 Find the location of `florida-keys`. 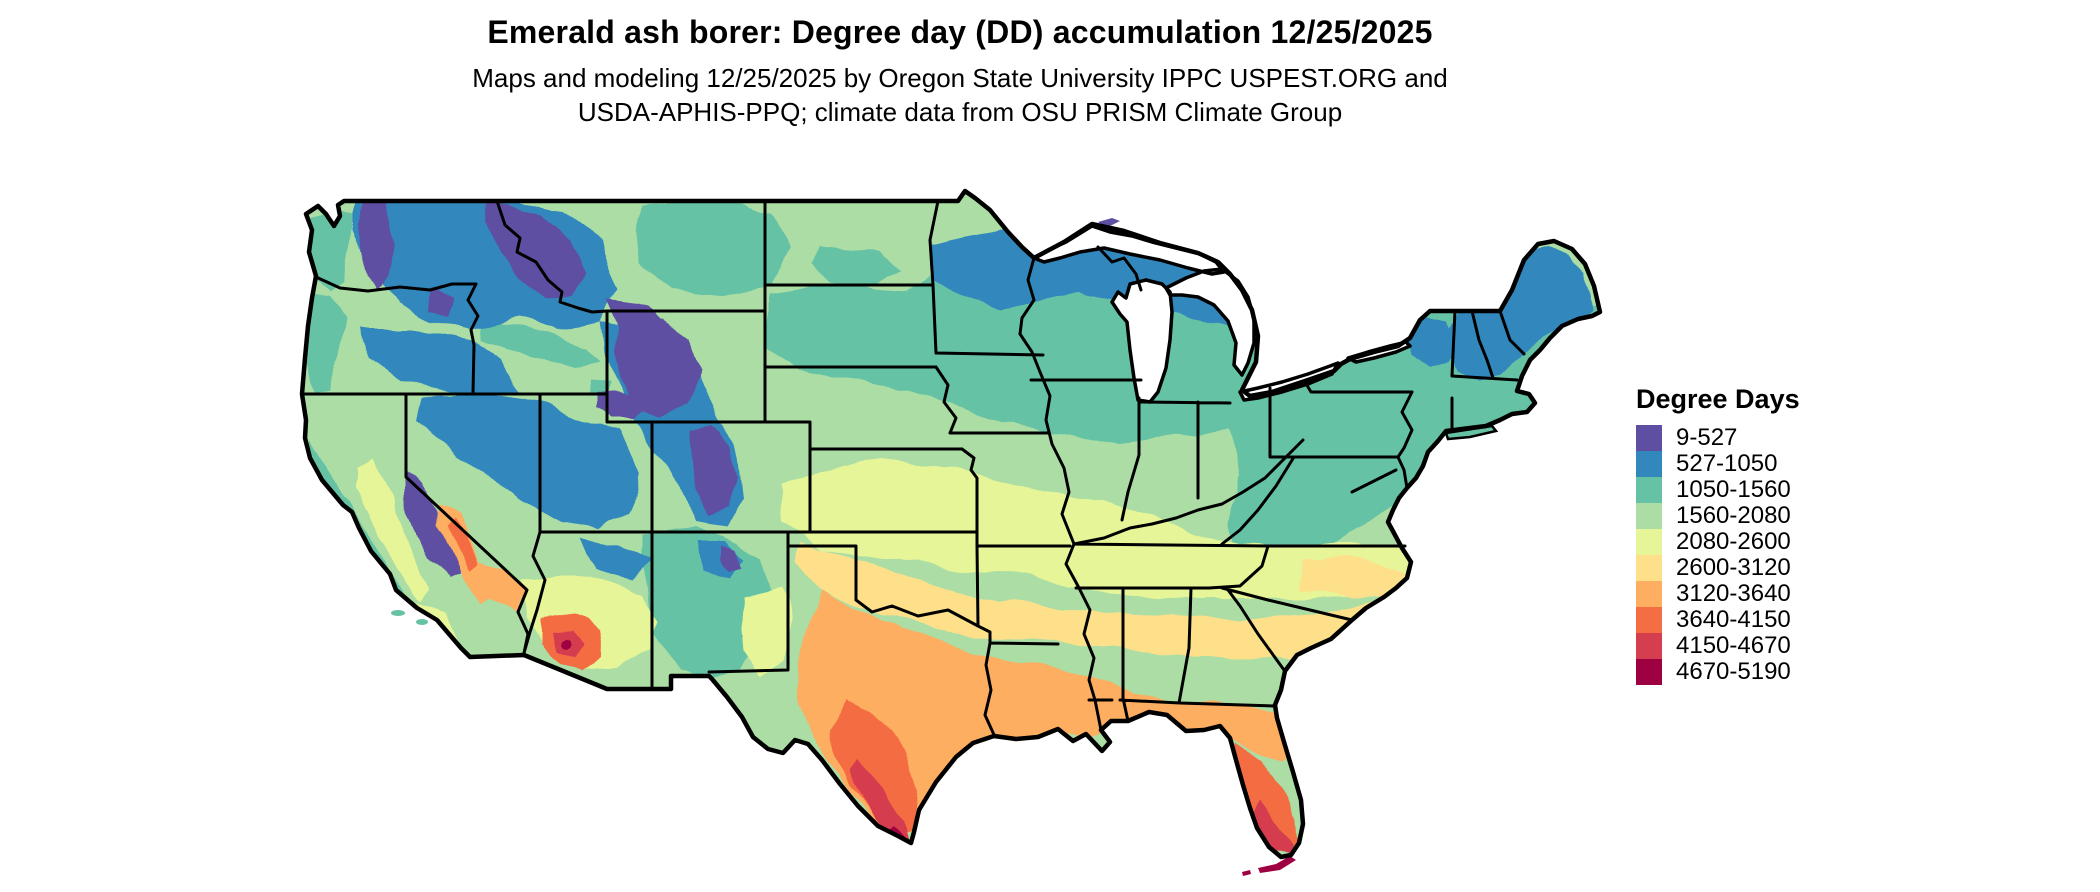

florida-keys is located at coordinates (1269, 866).